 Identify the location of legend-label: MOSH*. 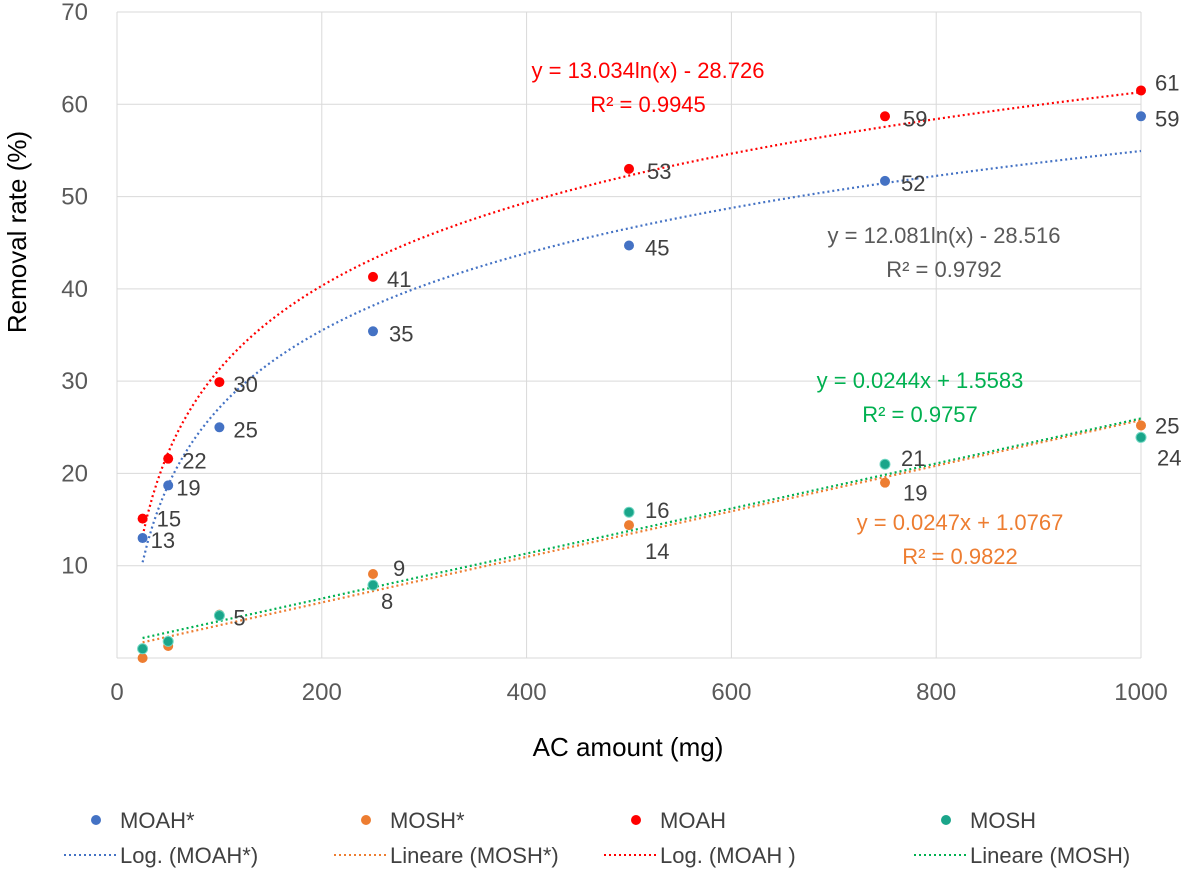
(427, 820).